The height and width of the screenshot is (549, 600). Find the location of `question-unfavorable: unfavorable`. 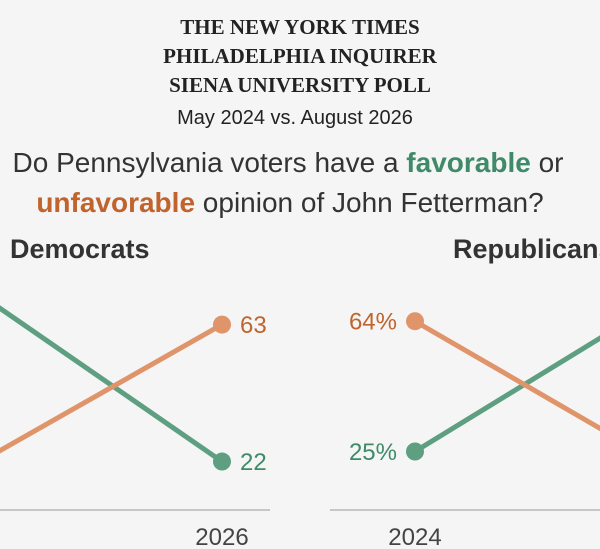

question-unfavorable: unfavorable is located at coordinates (115, 202).